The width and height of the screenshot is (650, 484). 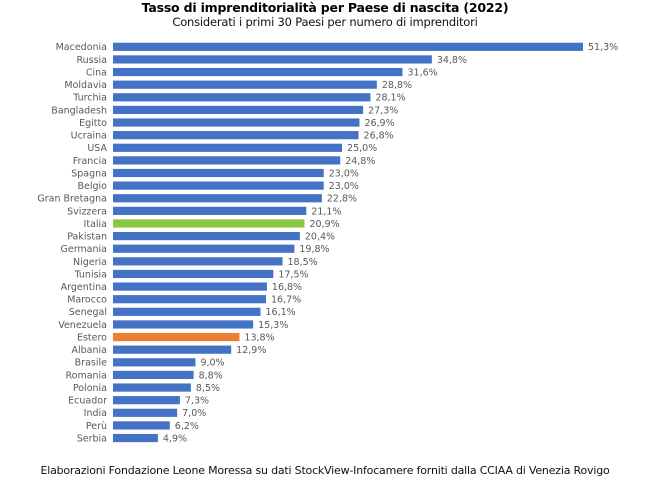 I want to click on category-label: Ecuador, so click(x=87, y=401).